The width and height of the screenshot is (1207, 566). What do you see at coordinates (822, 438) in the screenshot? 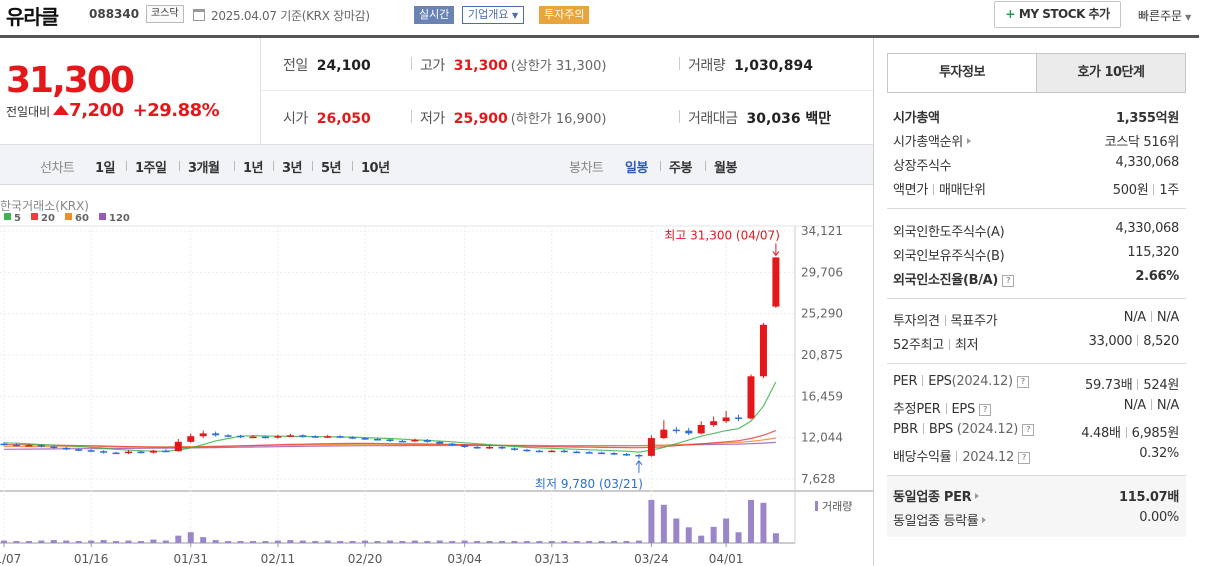
I see `y-tick-label: 12,044` at bounding box center [822, 438].